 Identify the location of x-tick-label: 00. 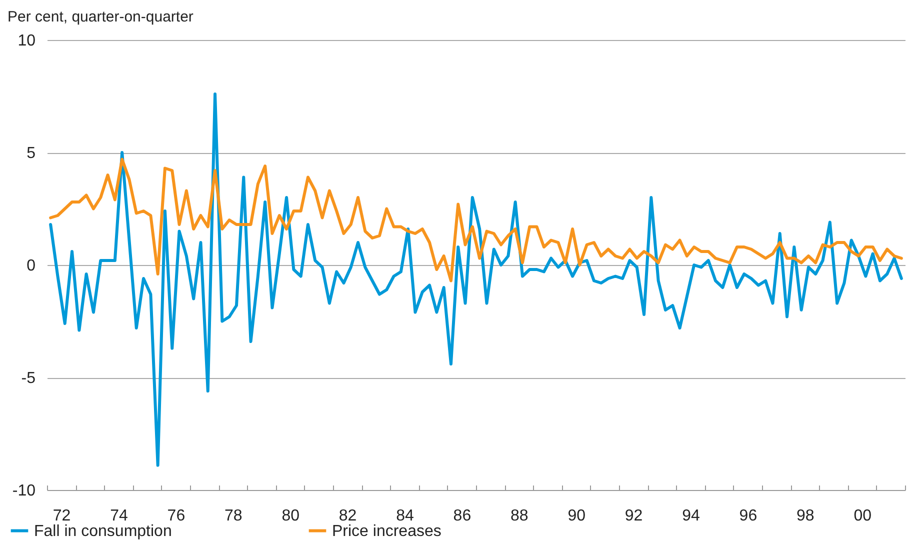
(863, 516).